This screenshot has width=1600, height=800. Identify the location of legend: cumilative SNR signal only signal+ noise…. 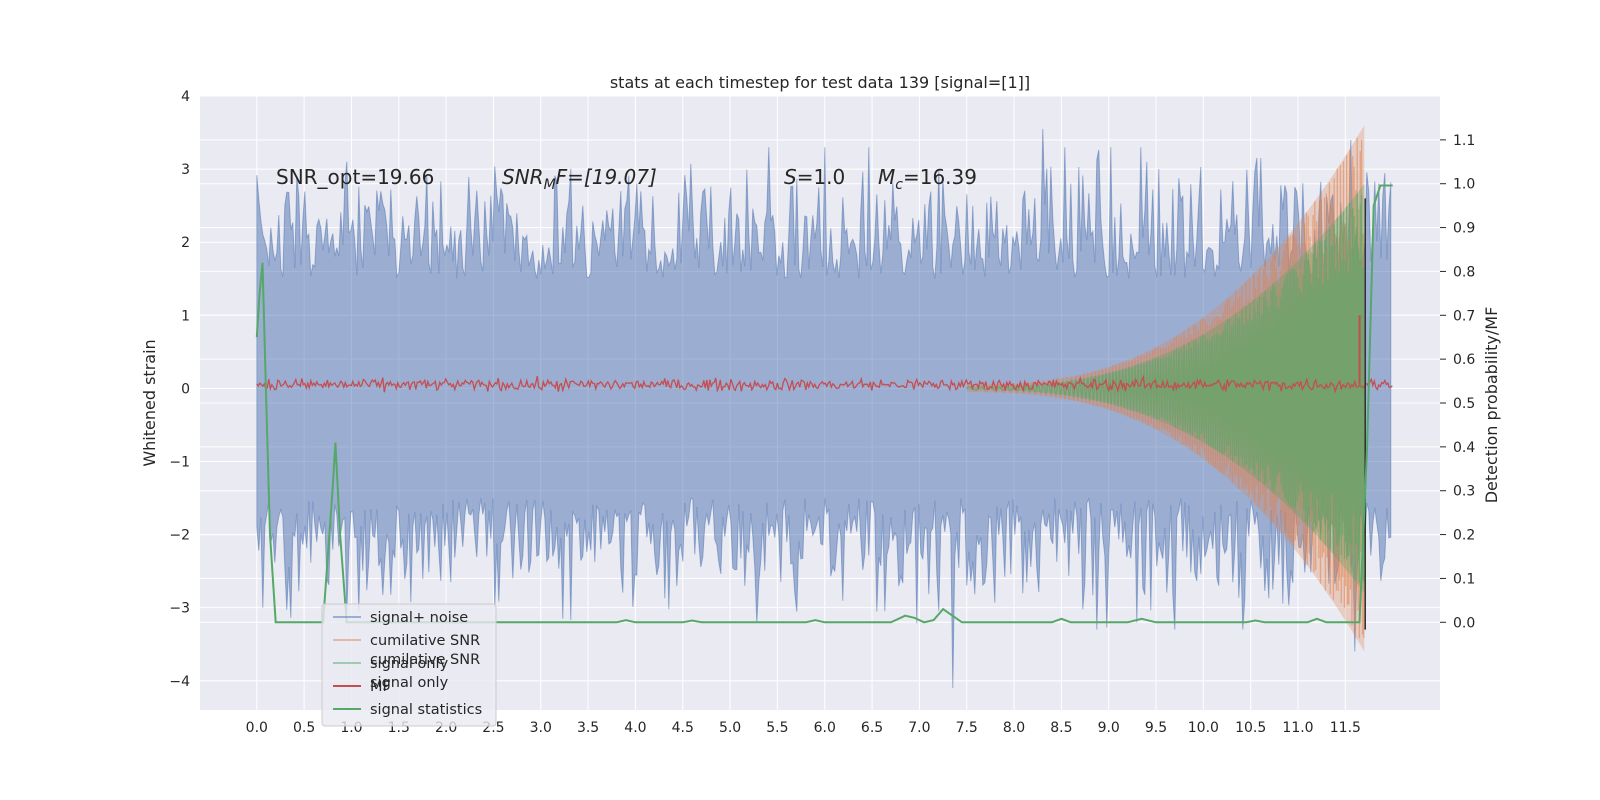
(409, 665).